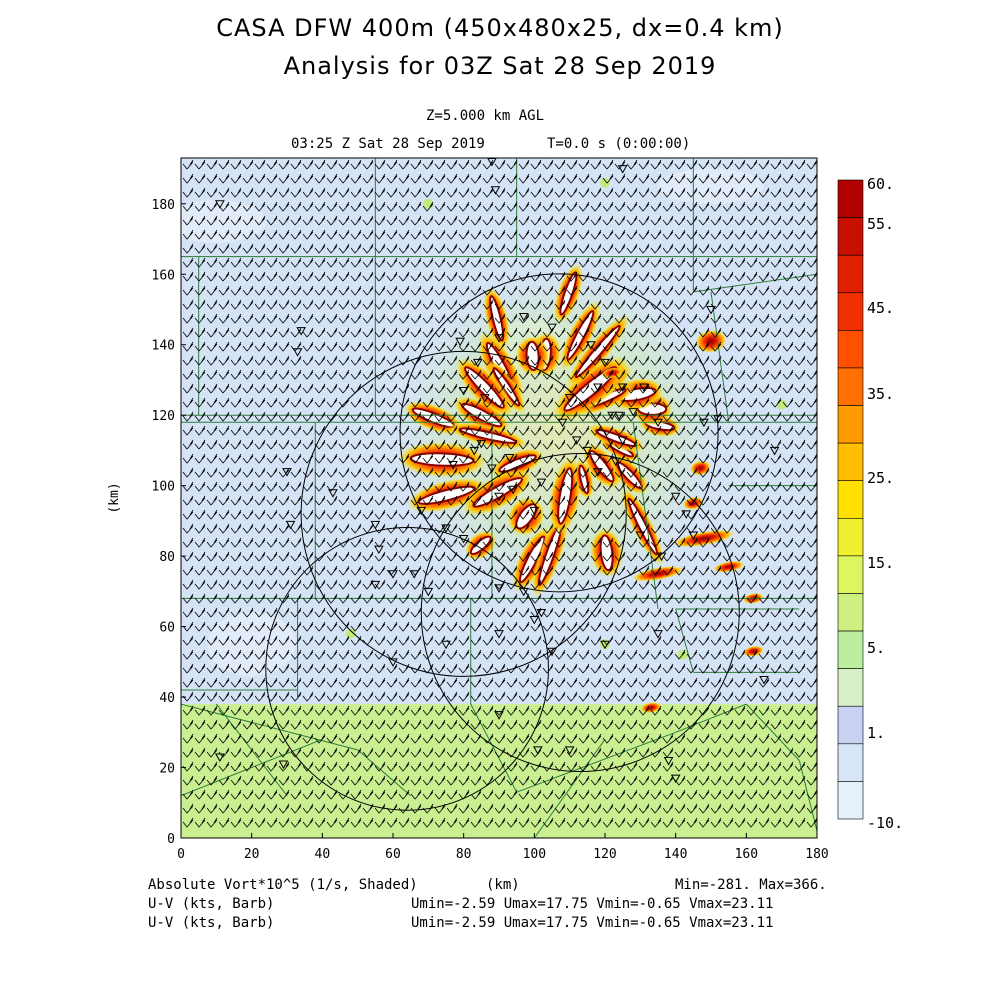 Image resolution: width=1000 pixels, height=1000 pixels. What do you see at coordinates (167, 698) in the screenshot?
I see `y-tick-label: 40` at bounding box center [167, 698].